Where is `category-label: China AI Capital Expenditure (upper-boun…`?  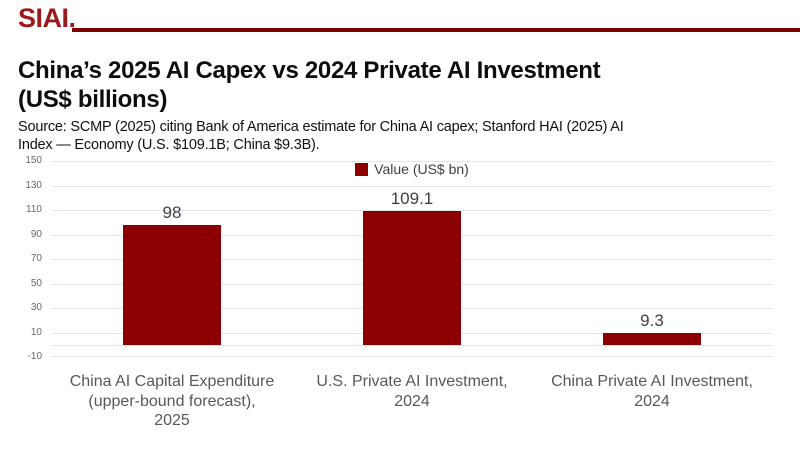 category-label: China AI Capital Expenditure (upper-boun… is located at coordinates (172, 401).